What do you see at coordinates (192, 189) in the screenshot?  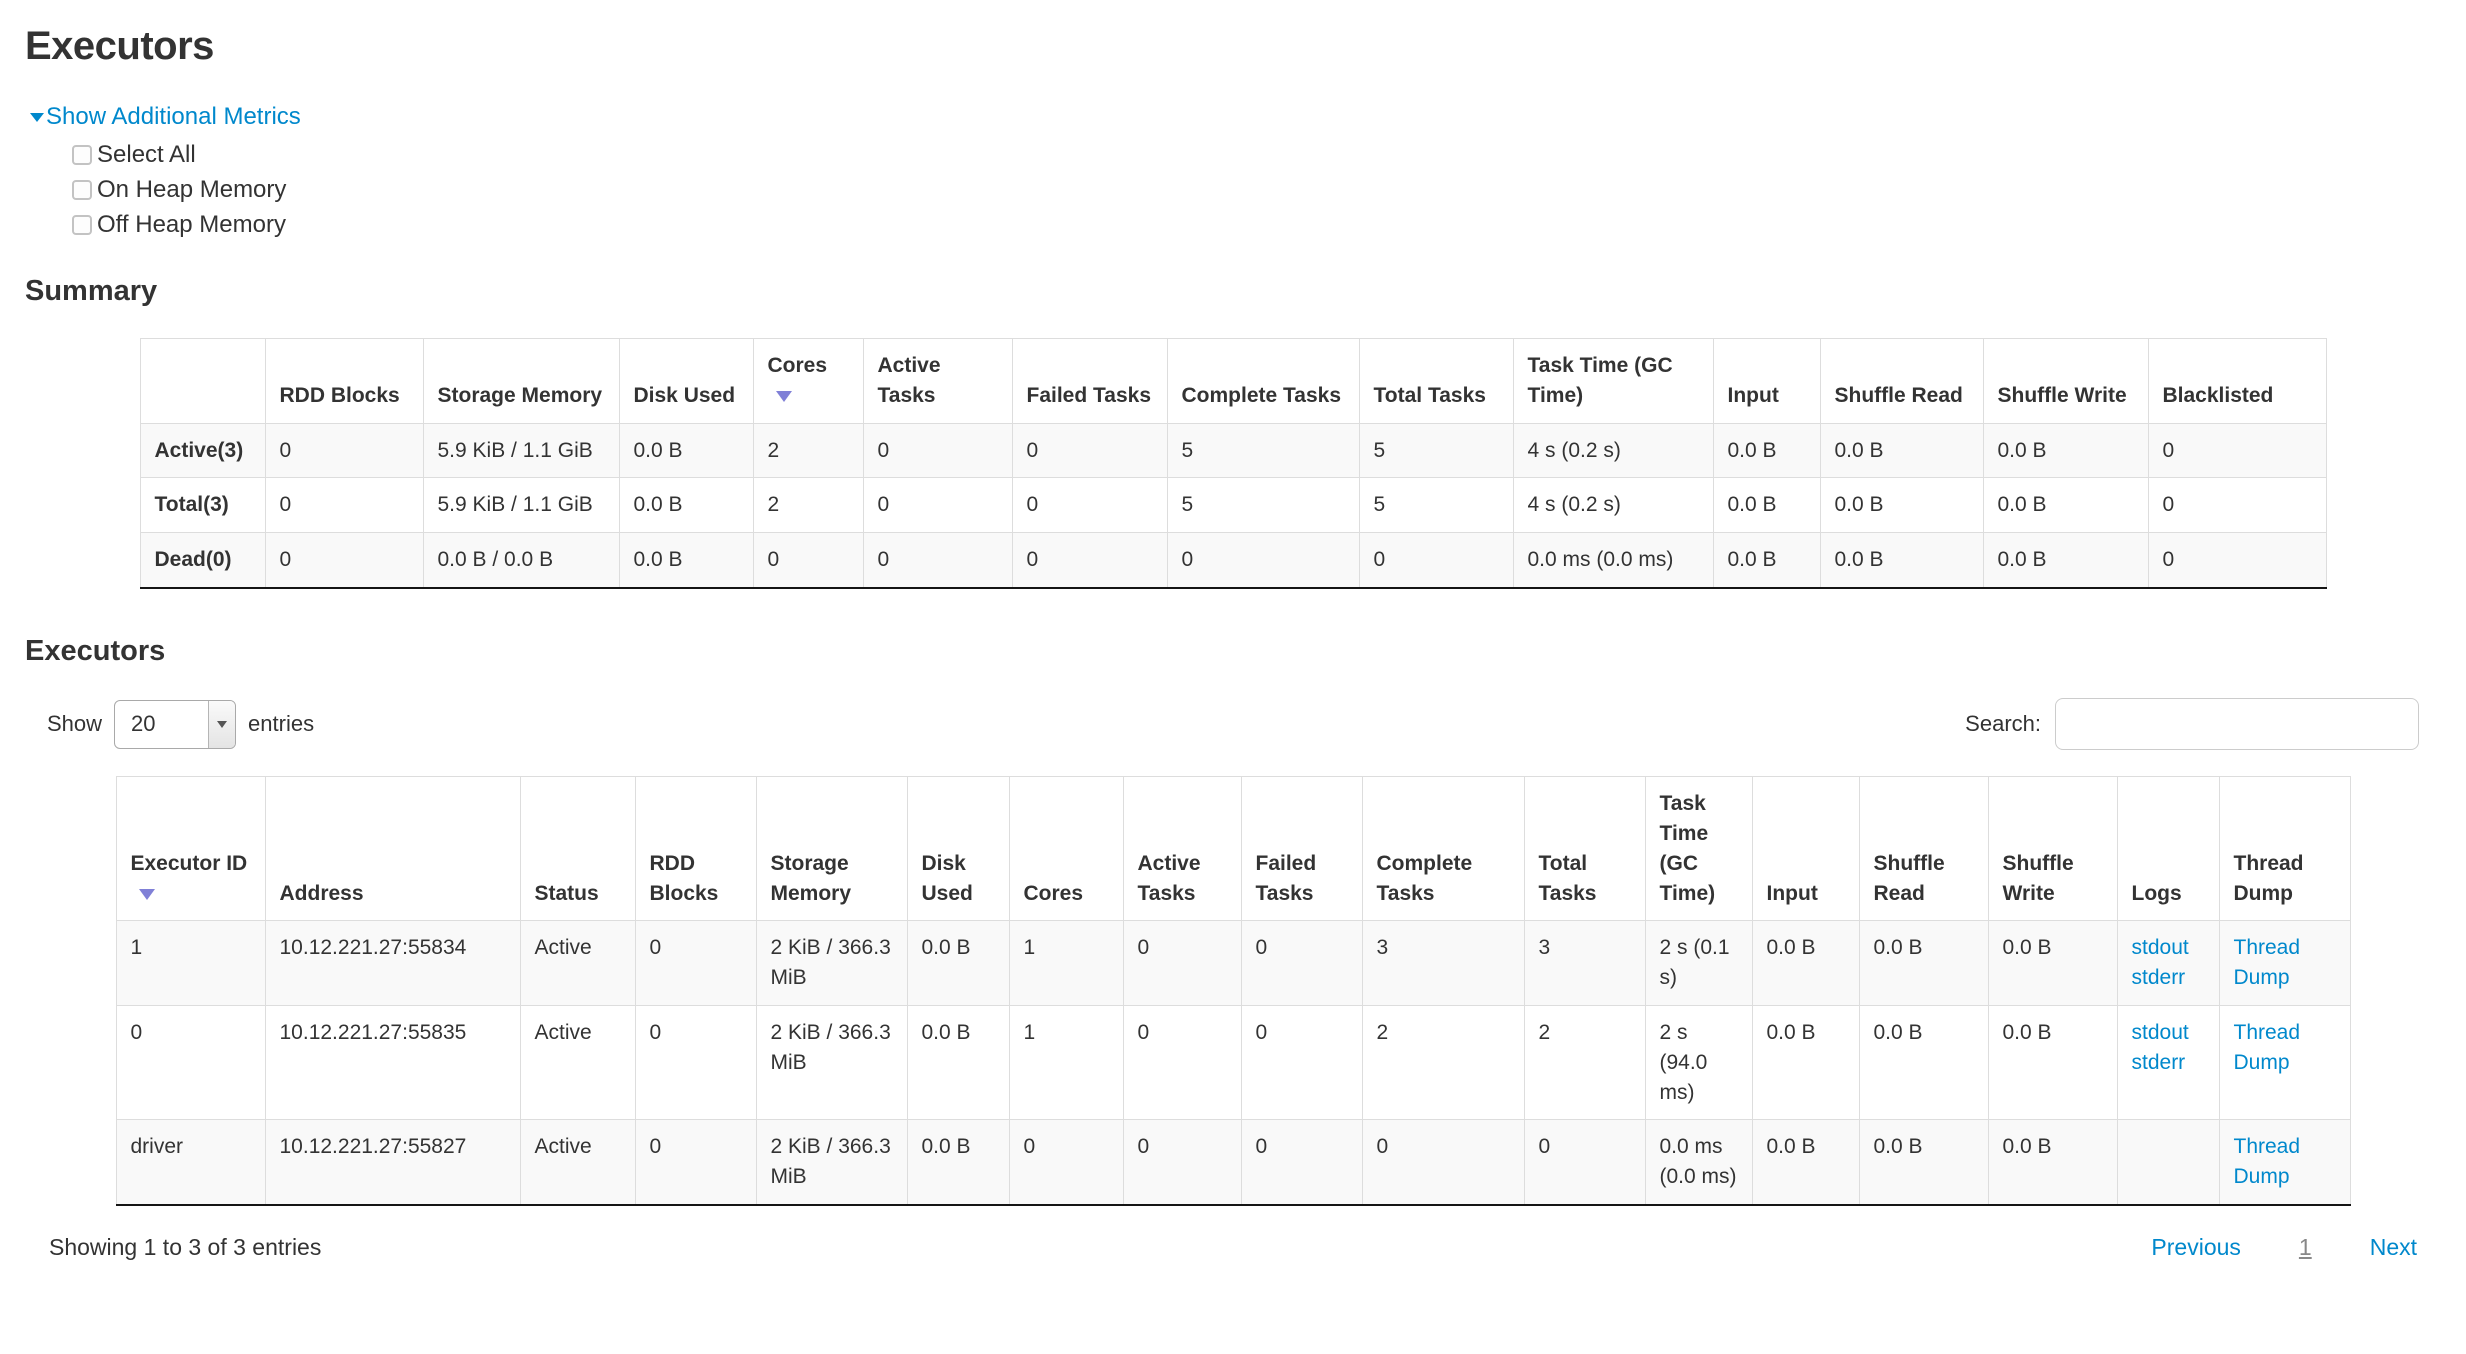 I see `on-heap-memory-label: On Heap Memory` at bounding box center [192, 189].